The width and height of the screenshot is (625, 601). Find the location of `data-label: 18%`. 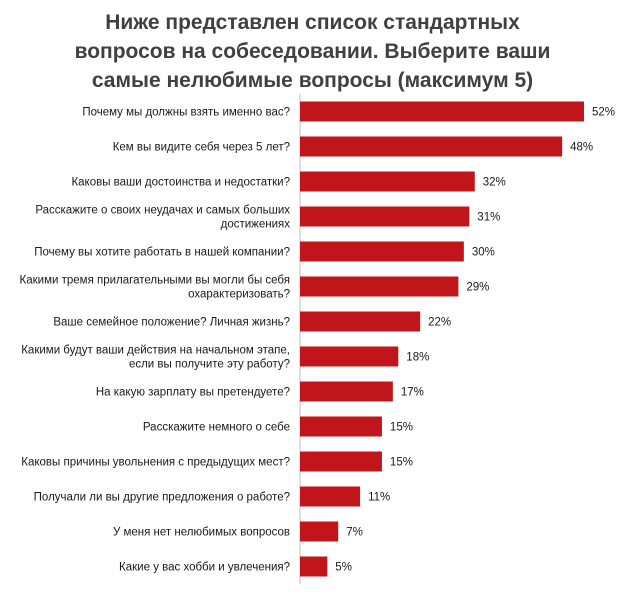

data-label: 18% is located at coordinates (417, 358).